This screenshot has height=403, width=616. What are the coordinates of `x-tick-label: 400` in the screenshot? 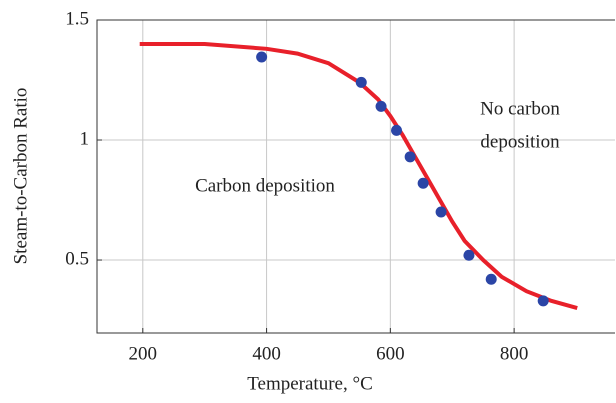 It's located at (266, 353).